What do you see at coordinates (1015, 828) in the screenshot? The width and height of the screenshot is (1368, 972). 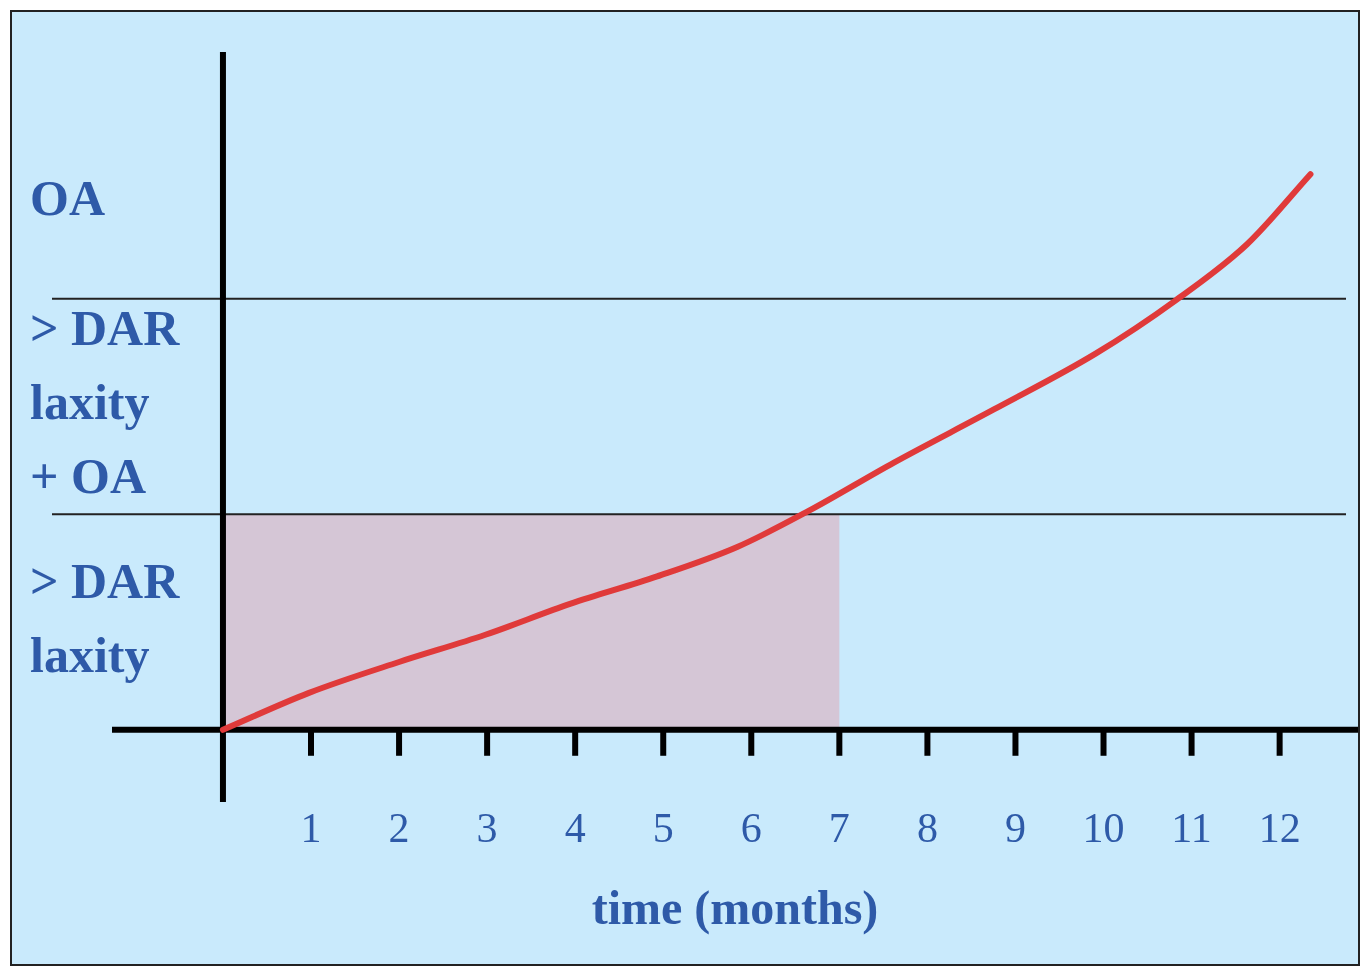 I see `x-tick-label: 9` at bounding box center [1015, 828].